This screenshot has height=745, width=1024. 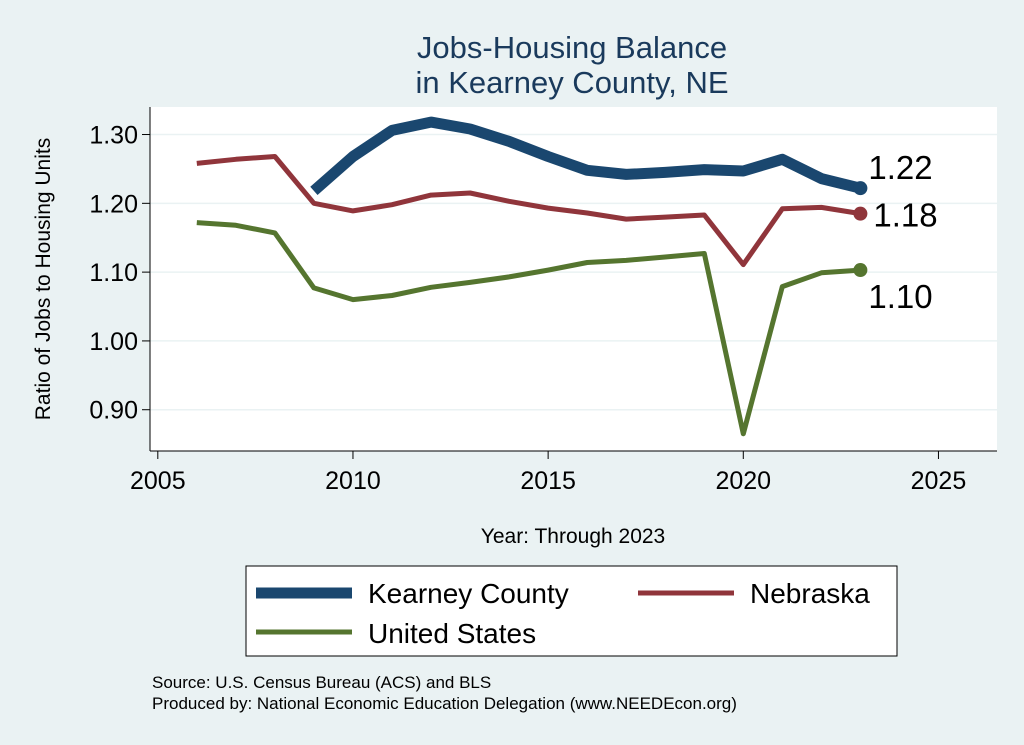 I want to click on series-line-kearney-county, so click(x=586, y=156).